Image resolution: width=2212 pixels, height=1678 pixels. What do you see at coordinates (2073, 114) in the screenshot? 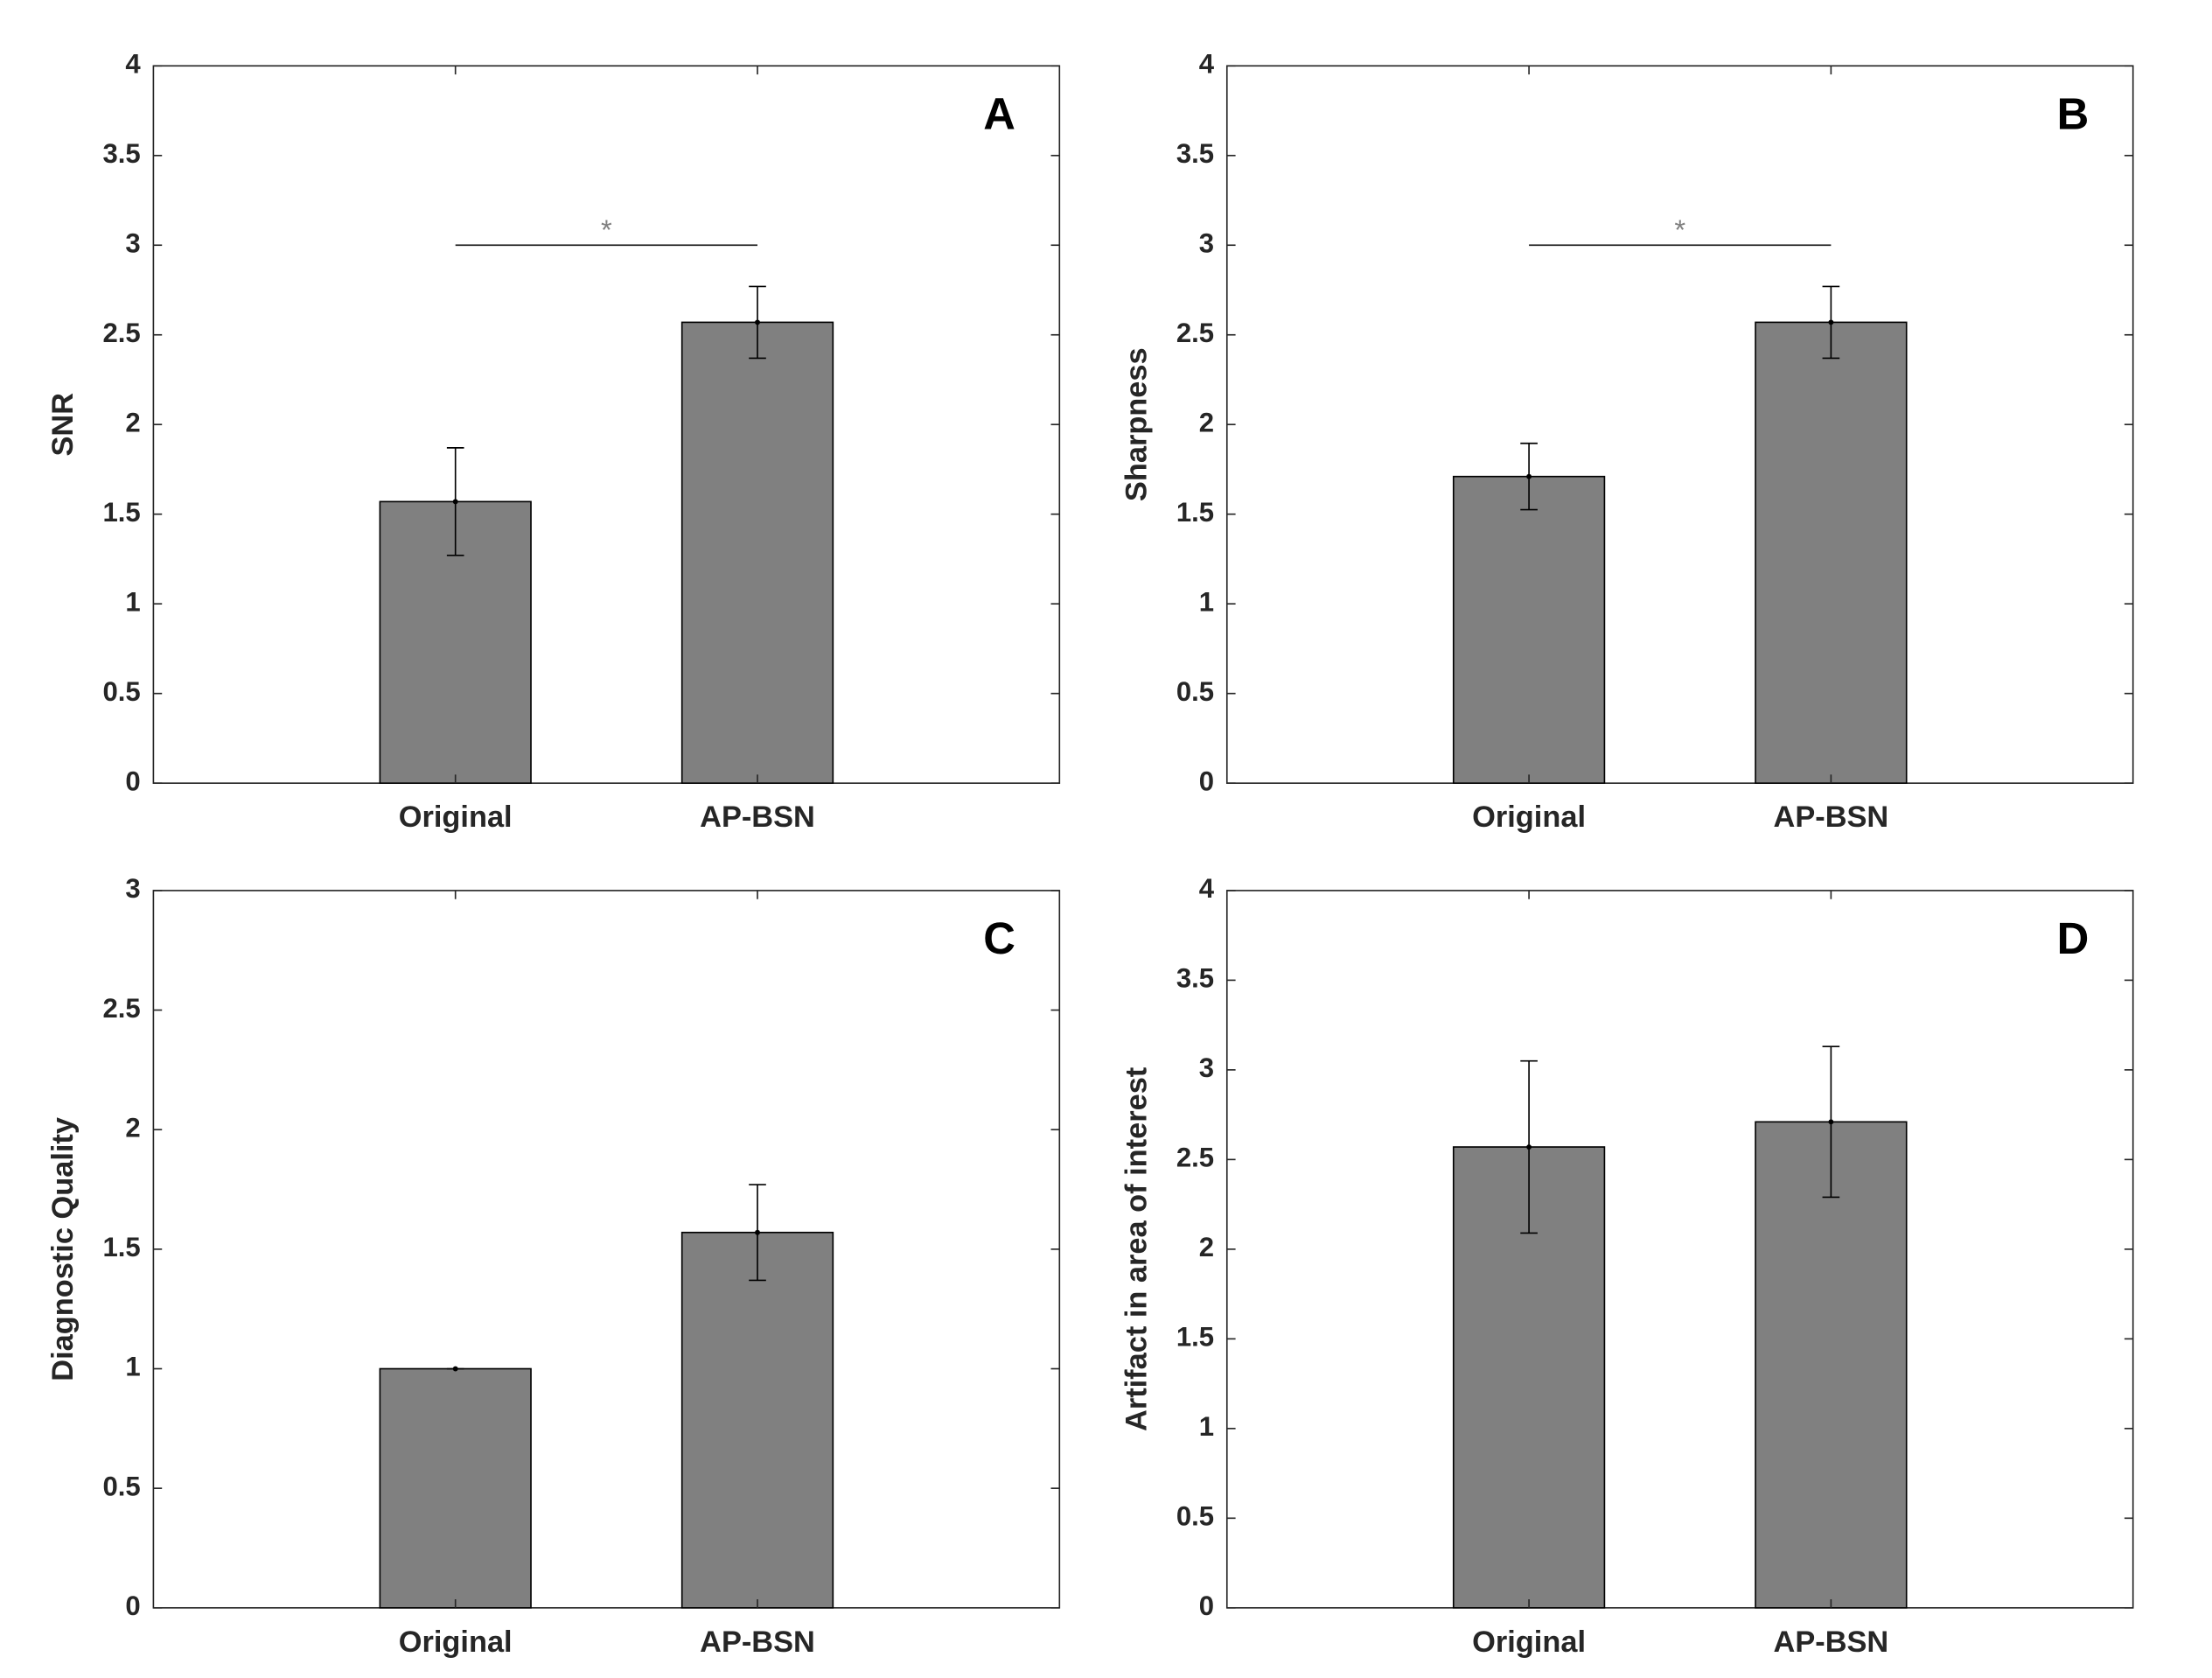
I see `panel-label: B` at bounding box center [2073, 114].